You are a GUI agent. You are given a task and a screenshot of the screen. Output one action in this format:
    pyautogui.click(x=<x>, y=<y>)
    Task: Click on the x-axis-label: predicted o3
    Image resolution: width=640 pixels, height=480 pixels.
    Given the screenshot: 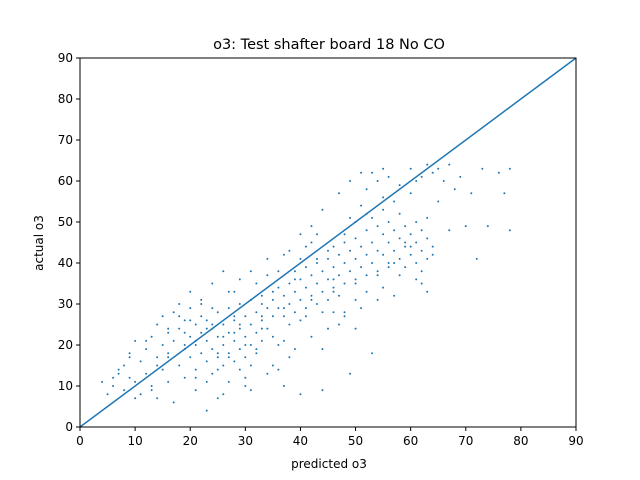 What is the action you would take?
    pyautogui.click(x=329, y=464)
    